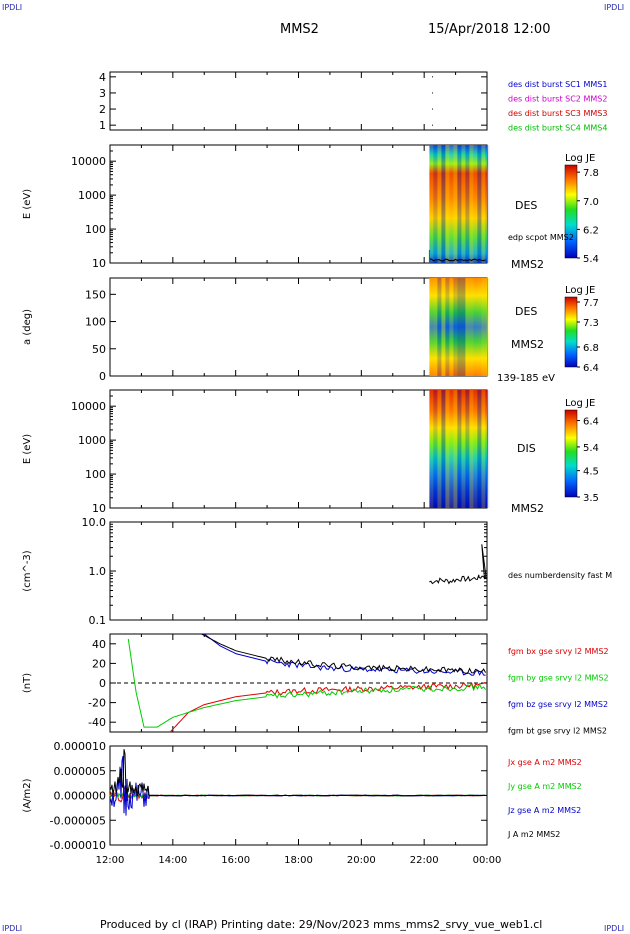  What do you see at coordinates (102, 77) in the screenshot?
I see `availability-ytick-label: 4` at bounding box center [102, 77].